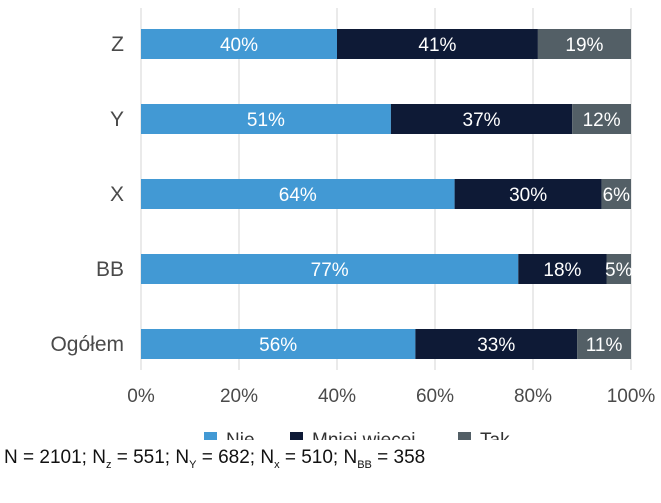 This screenshot has width=661, height=503. What do you see at coordinates (110, 269) in the screenshot?
I see `category-label: BB` at bounding box center [110, 269].